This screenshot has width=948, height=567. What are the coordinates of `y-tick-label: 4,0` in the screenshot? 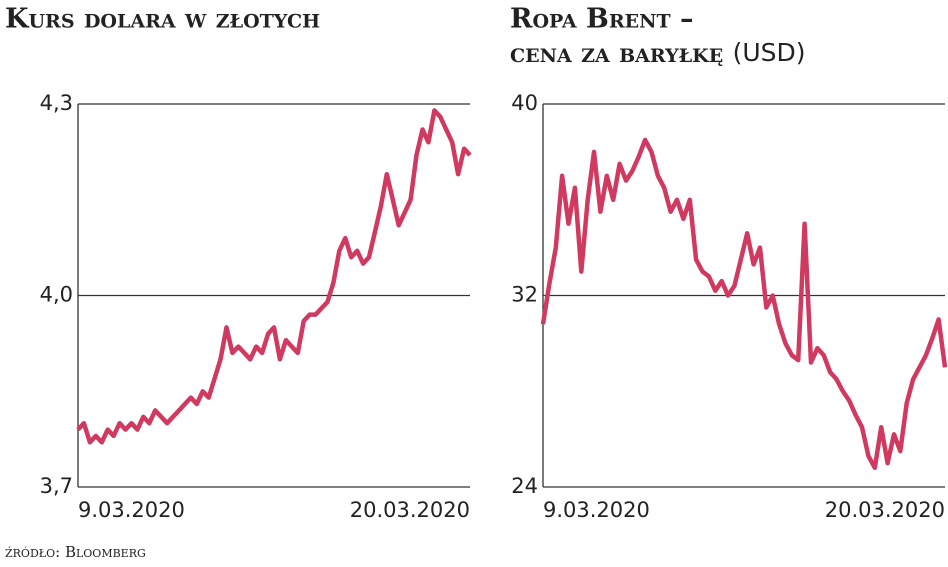 It's located at (56, 295).